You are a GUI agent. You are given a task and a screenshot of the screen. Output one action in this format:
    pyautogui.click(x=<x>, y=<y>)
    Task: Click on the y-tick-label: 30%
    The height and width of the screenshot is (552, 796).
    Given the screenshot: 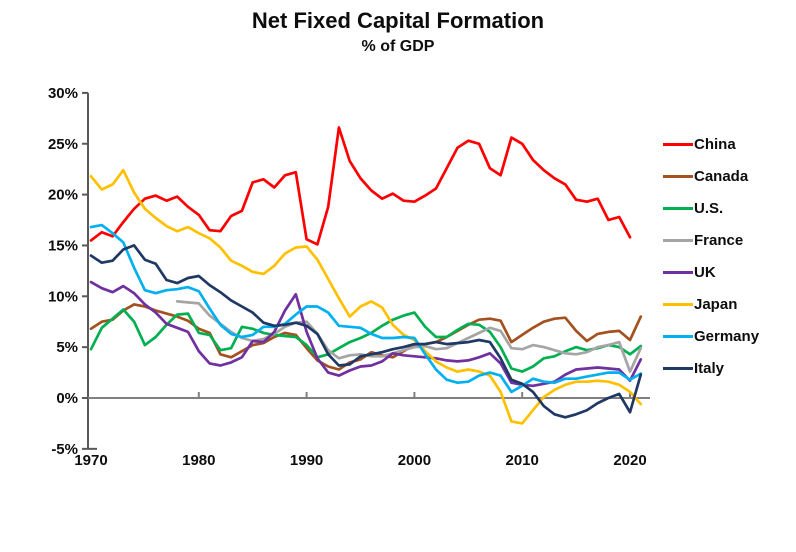 What is the action you would take?
    pyautogui.click(x=63, y=93)
    